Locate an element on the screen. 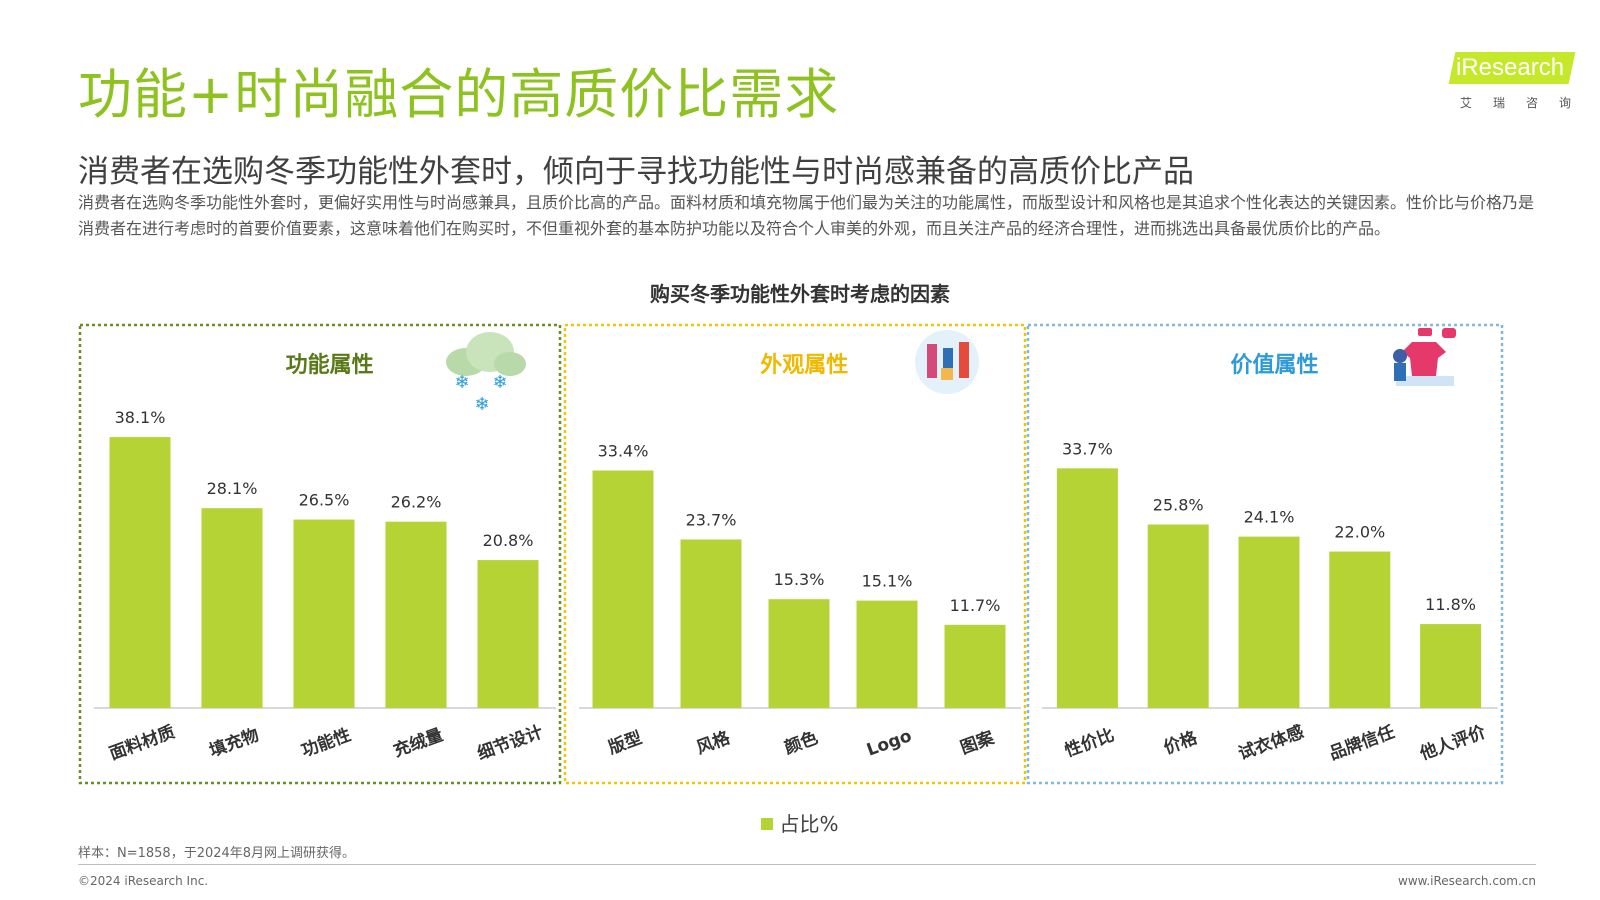 The width and height of the screenshot is (1600, 900). data-label: 33.4% is located at coordinates (623, 450).